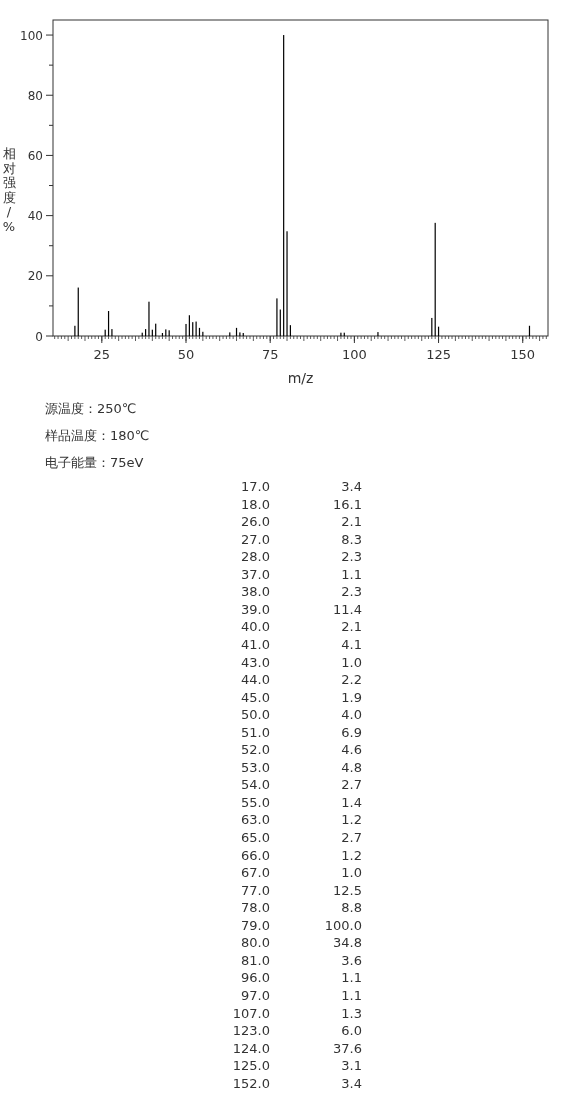 The image size is (570, 1093). What do you see at coordinates (39, 336) in the screenshot?
I see `y-tick-label: 0` at bounding box center [39, 336].